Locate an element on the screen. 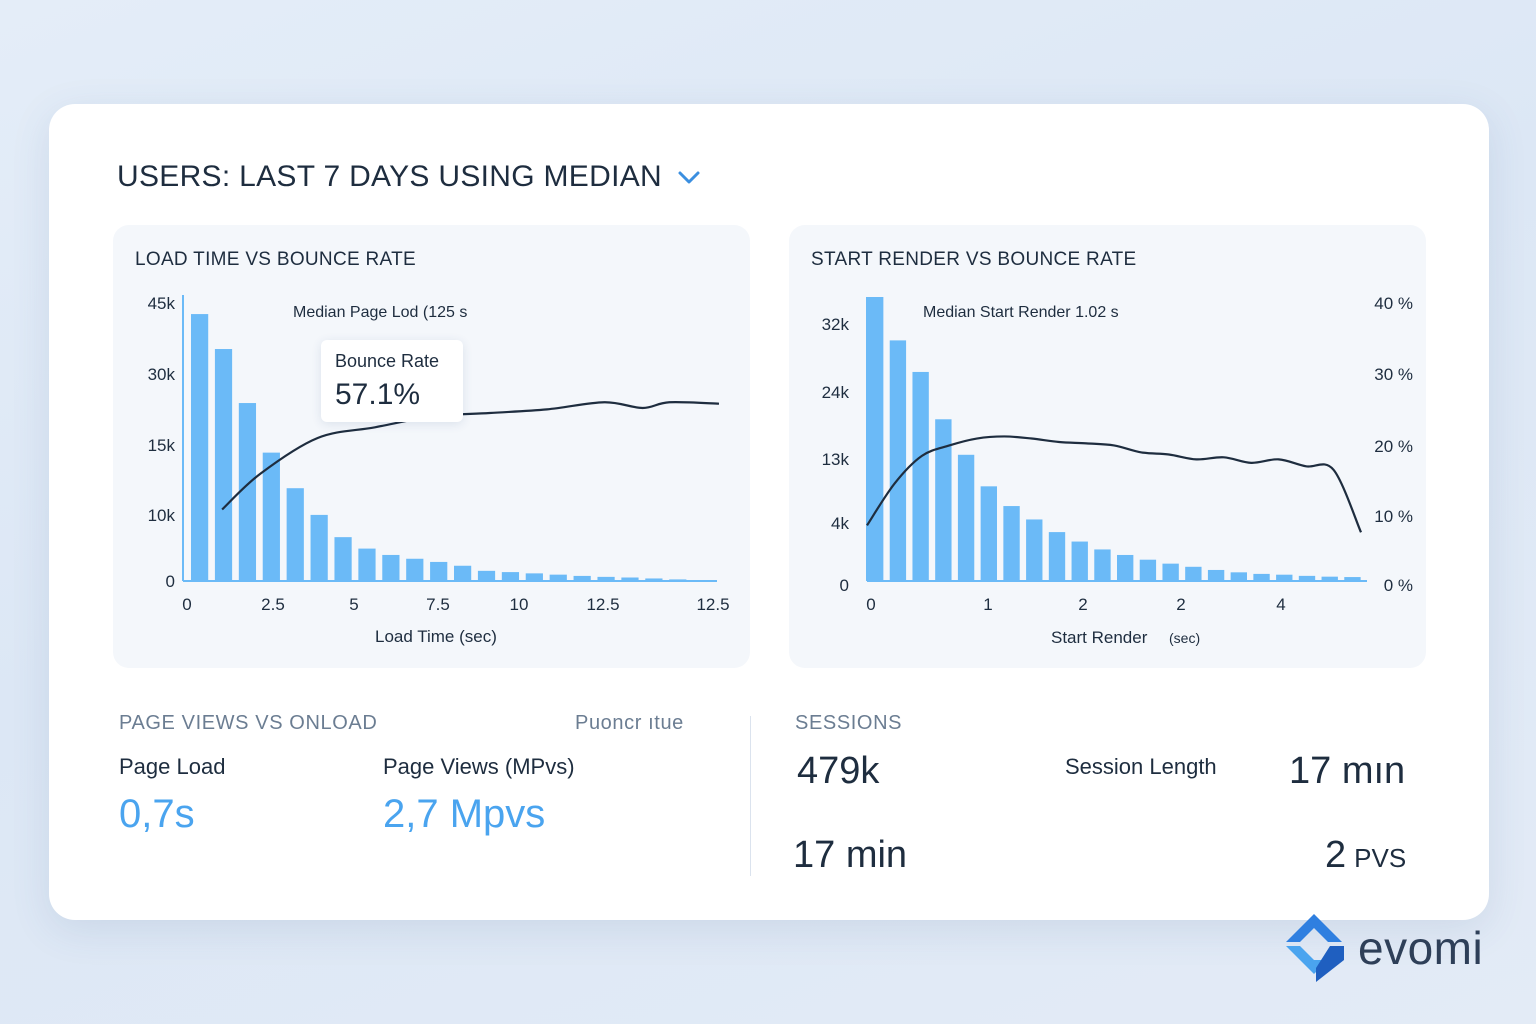 The height and width of the screenshot is (1024, 1536). dashboard-header: USERS: LAST 7 DAYS USING MEDIAN is located at coordinates (409, 177).